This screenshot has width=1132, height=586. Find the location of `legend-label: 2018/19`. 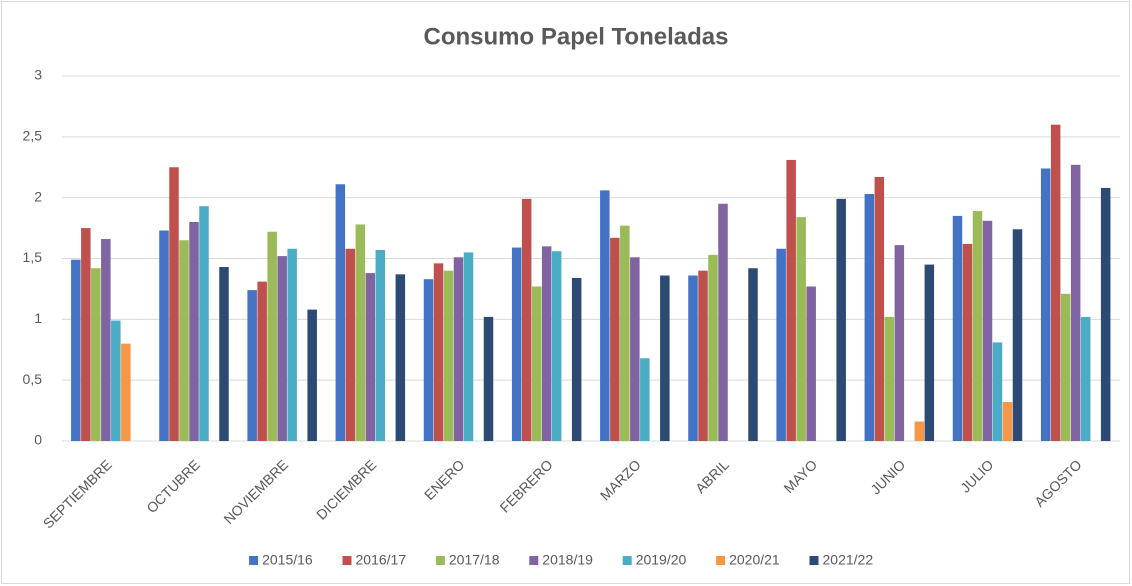

legend-label: 2018/19 is located at coordinates (567, 560).